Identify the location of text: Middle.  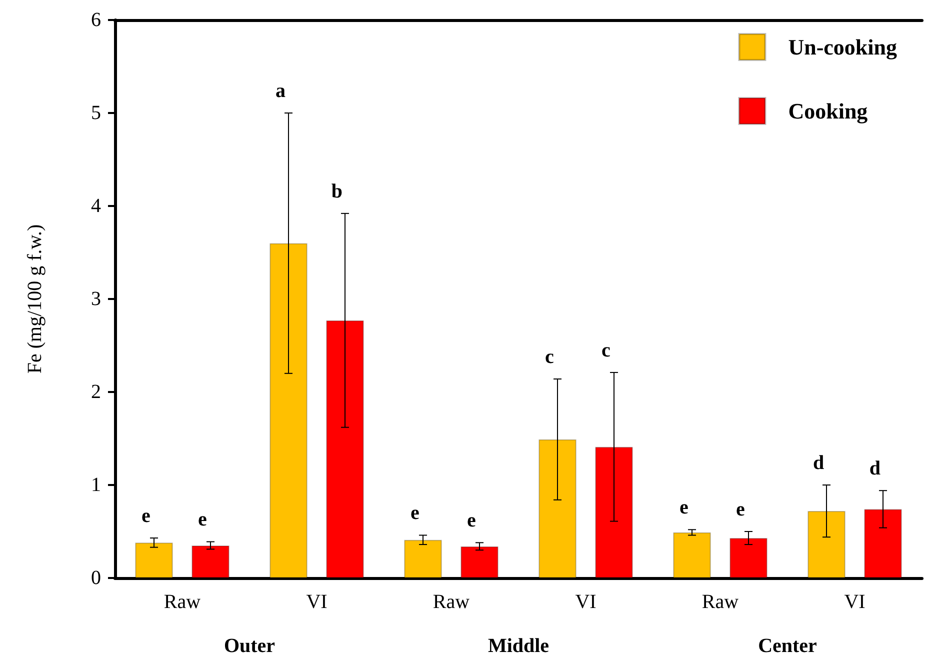
(519, 646).